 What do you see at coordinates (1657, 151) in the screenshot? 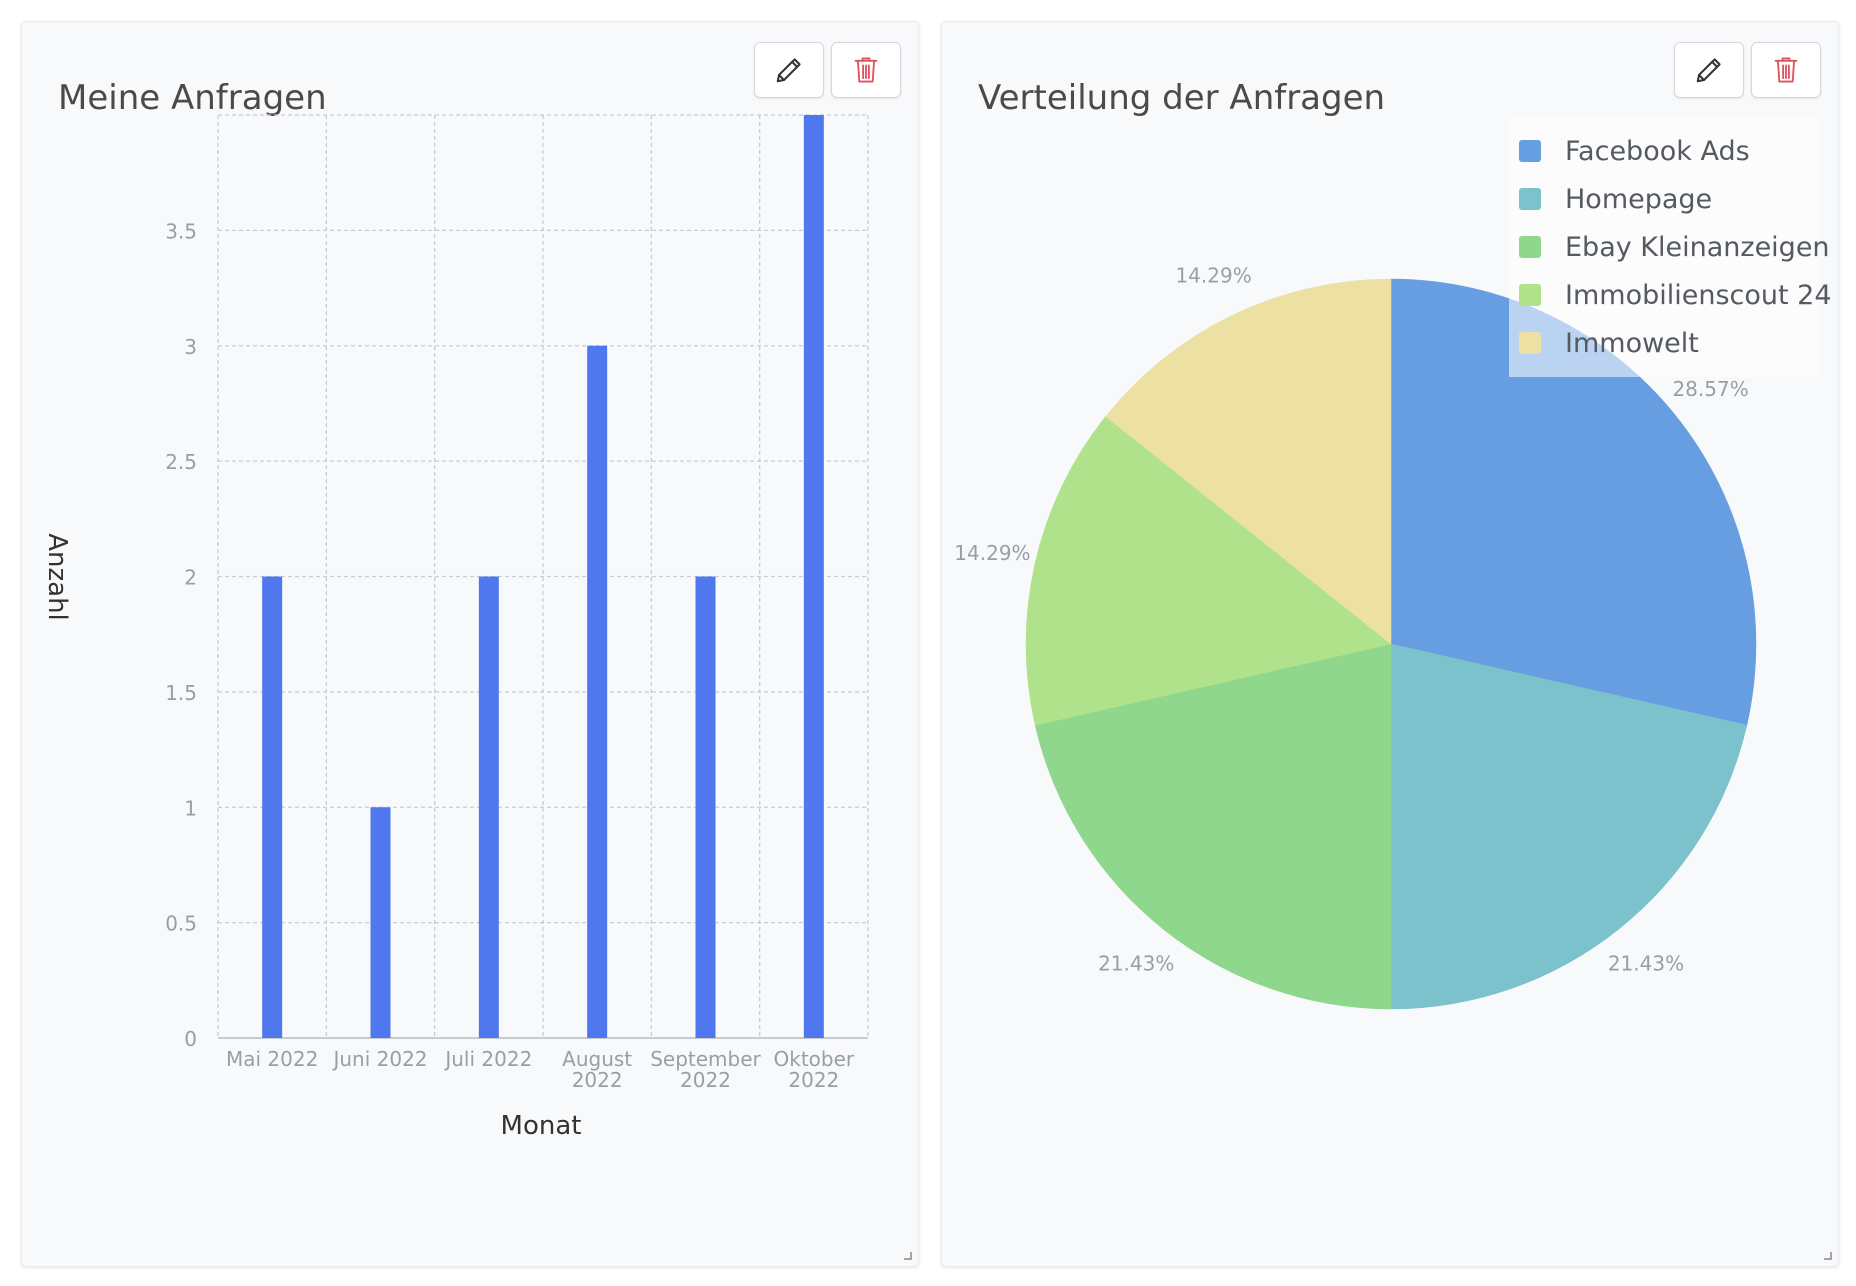
I see `legend-label: Facebook Ads` at bounding box center [1657, 151].